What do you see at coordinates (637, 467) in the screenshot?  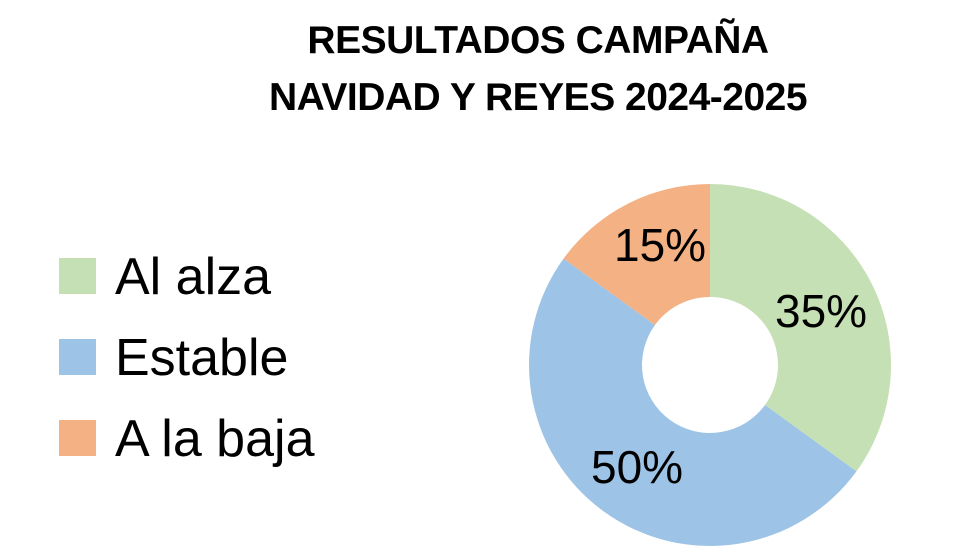 I see `label-estable: 50%` at bounding box center [637, 467].